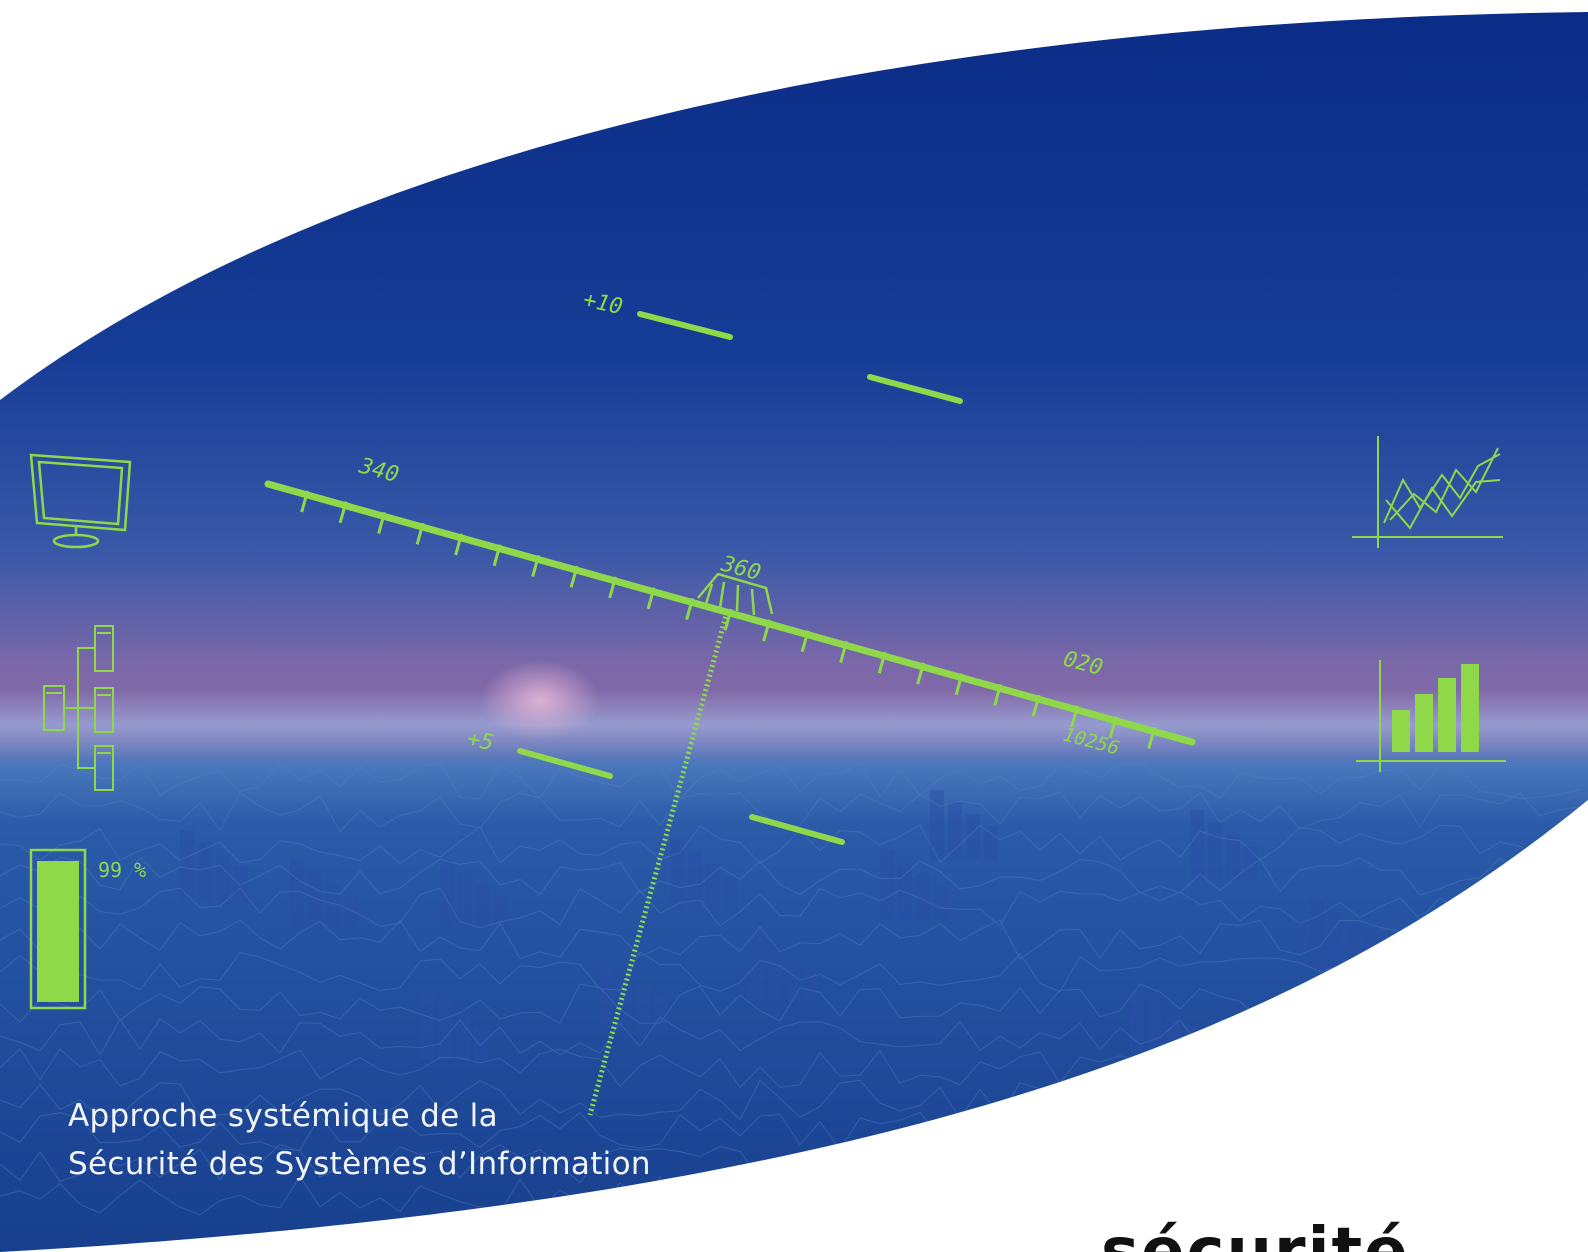 This screenshot has height=1252, width=1588. I want to click on monitor-icon, so click(80, 501).